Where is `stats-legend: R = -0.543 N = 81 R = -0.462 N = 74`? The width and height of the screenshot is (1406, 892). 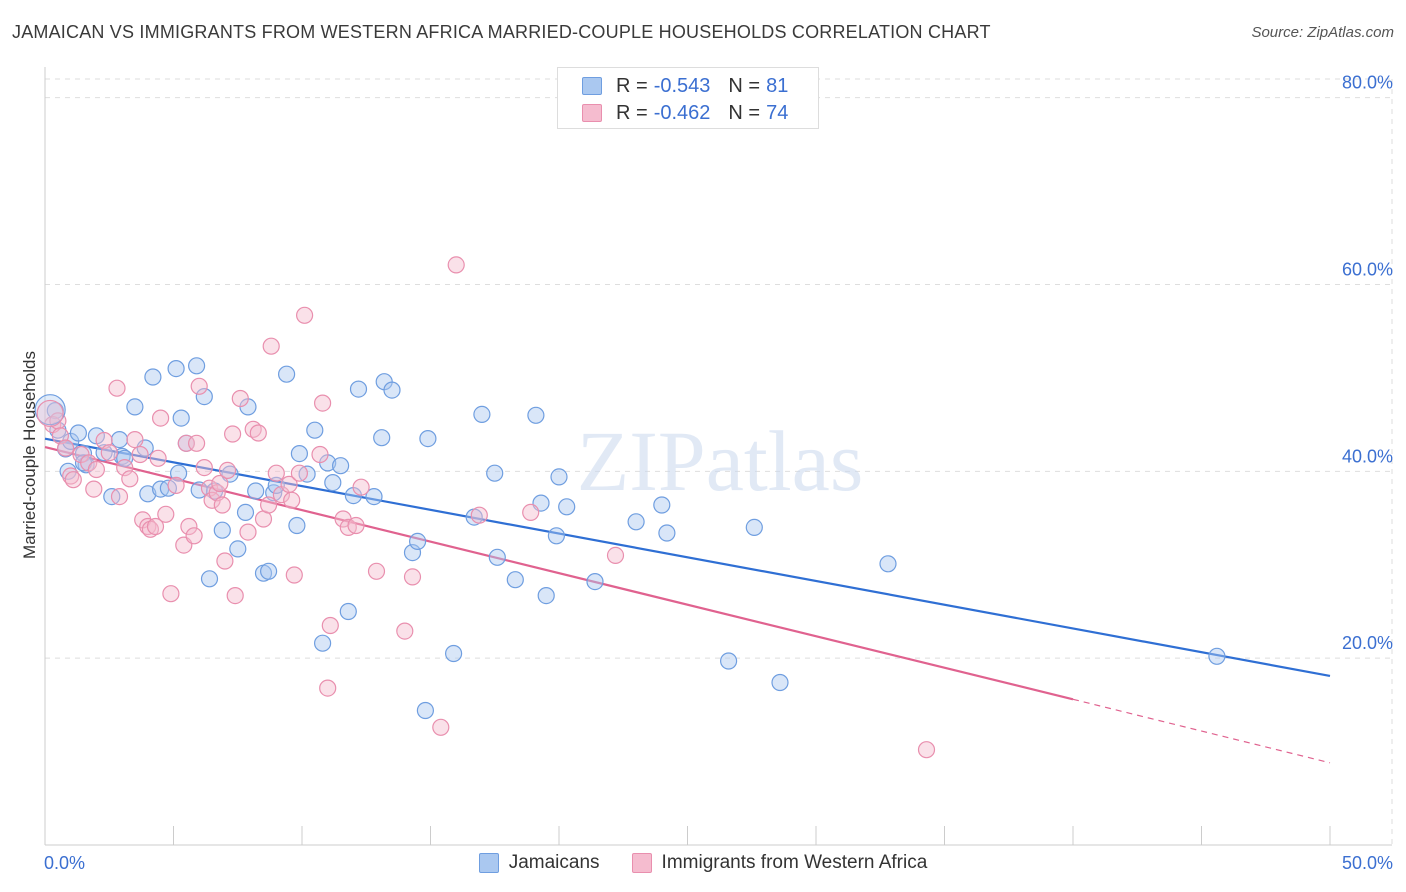
stats-legend: R = -0.543 N = 81 R = -0.462 N = 74 is located at coordinates (688, 98).